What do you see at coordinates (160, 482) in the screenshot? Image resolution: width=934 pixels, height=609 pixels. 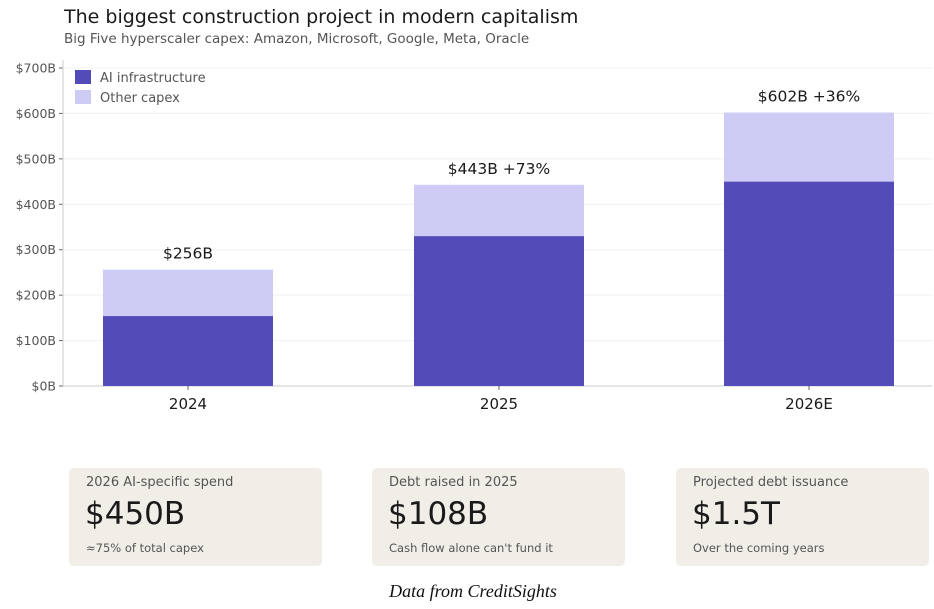 I see `card-label: 2026 AI-specific spend` at bounding box center [160, 482].